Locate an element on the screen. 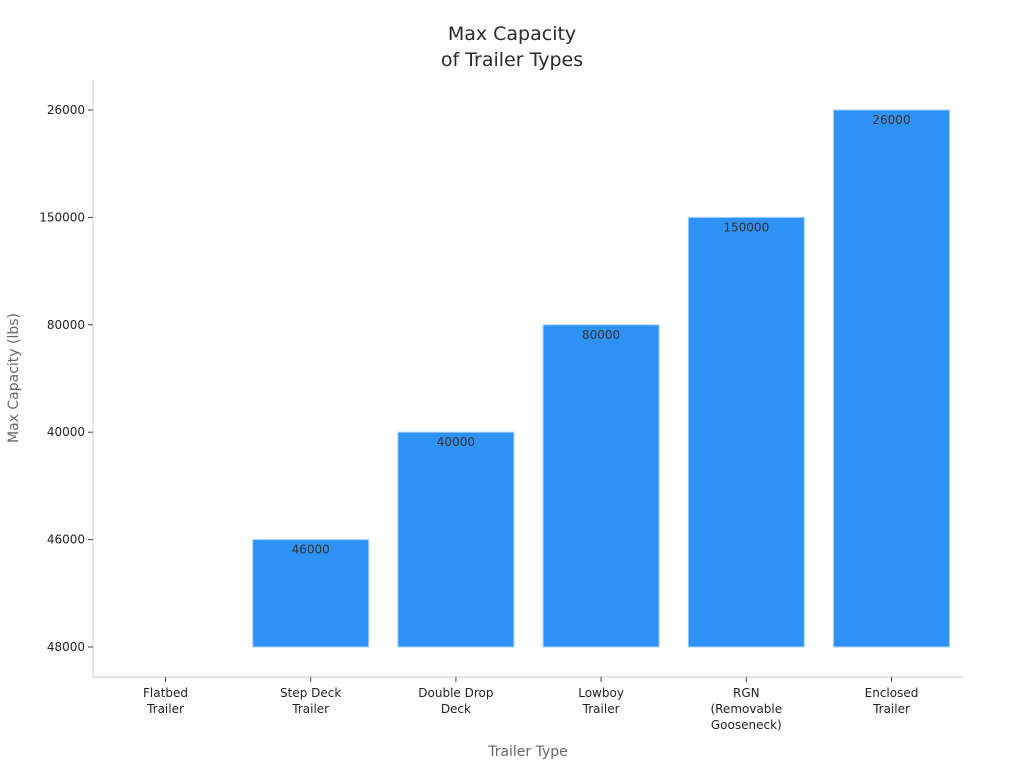 This screenshot has height=768, width=1024. bar-data-label: 150000 is located at coordinates (746, 227).